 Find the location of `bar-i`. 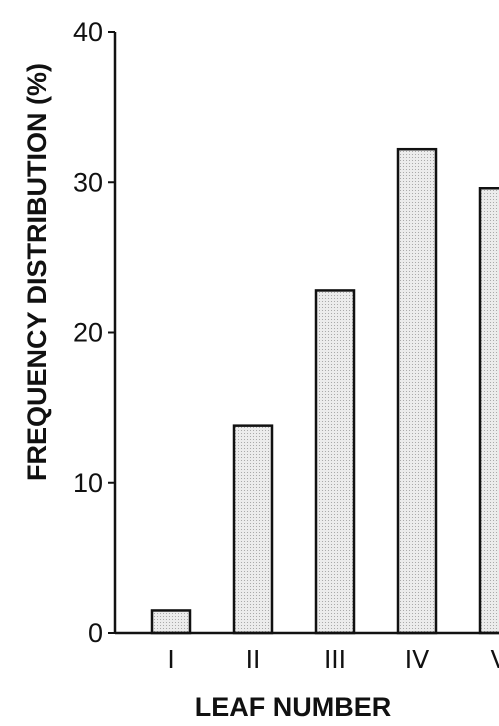

bar-i is located at coordinates (171, 622).